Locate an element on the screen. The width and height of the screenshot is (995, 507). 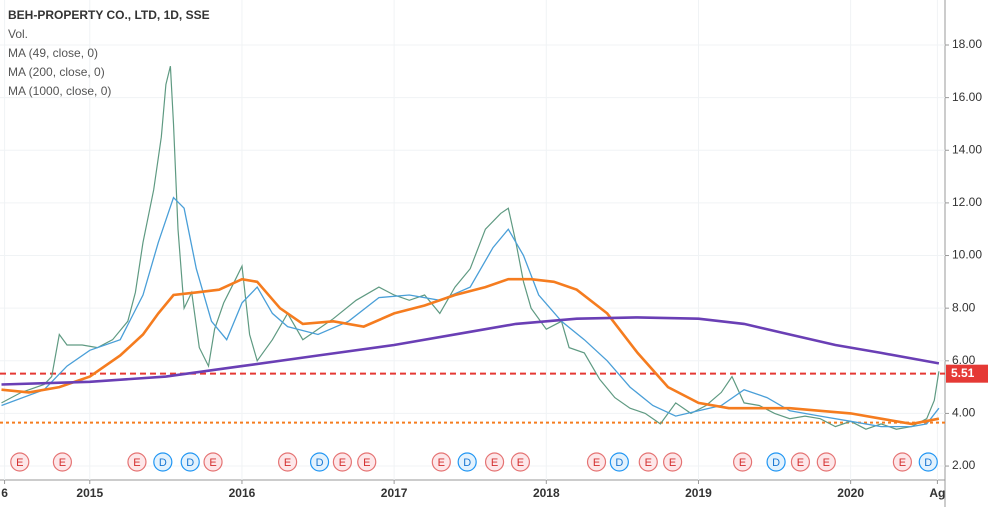
legend-entry: MA (1000, close, 0) is located at coordinates (59, 91).